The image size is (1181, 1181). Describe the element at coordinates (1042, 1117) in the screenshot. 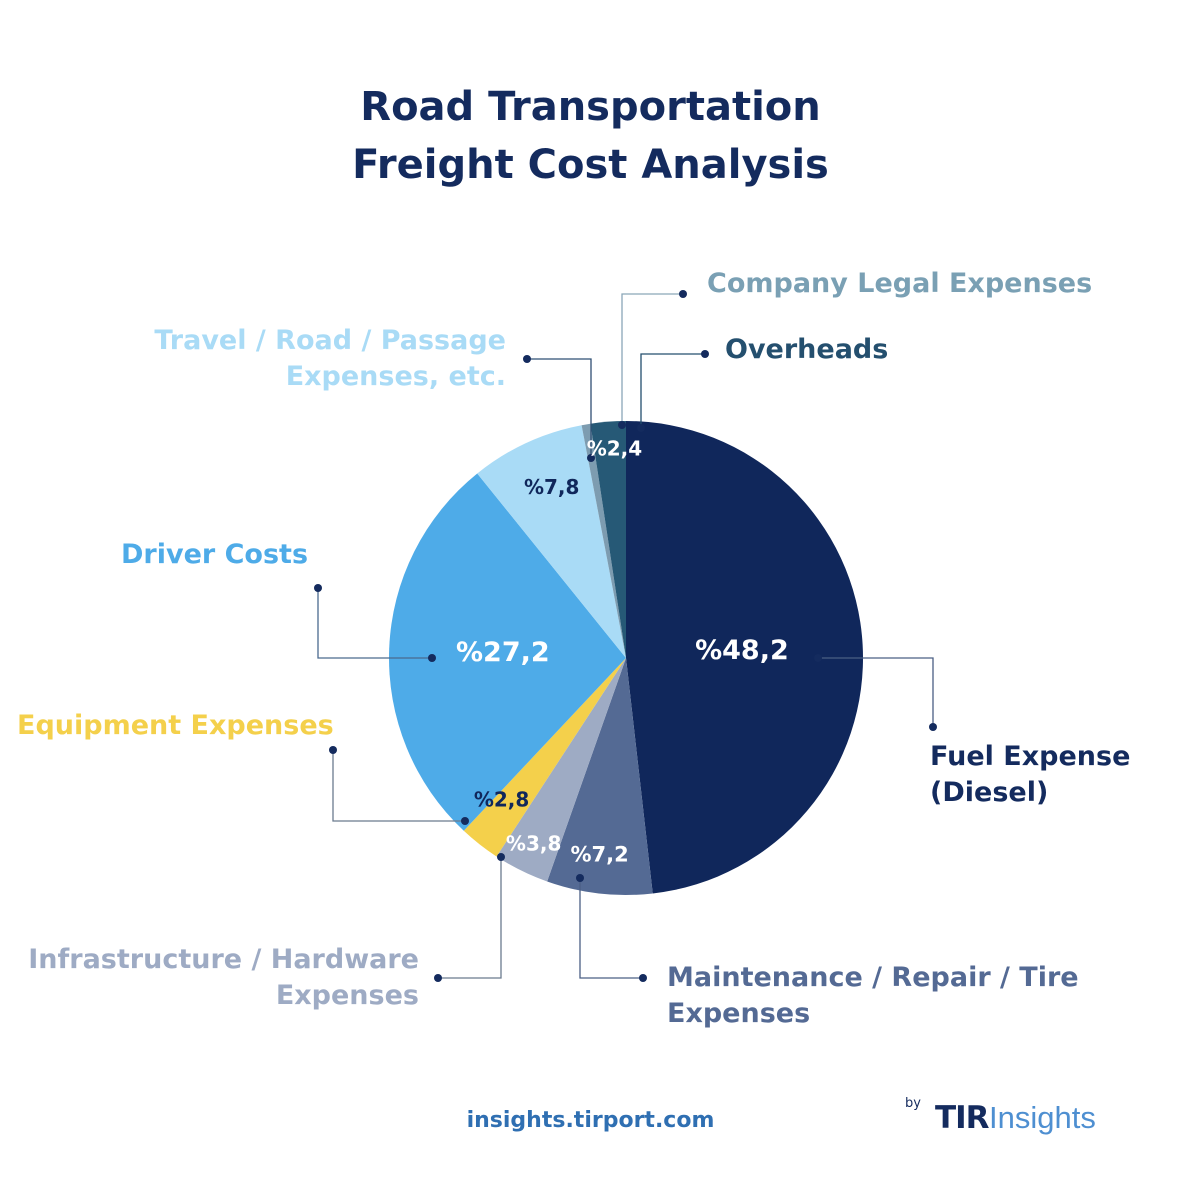

I see `brand-insights: Insights` at that location.